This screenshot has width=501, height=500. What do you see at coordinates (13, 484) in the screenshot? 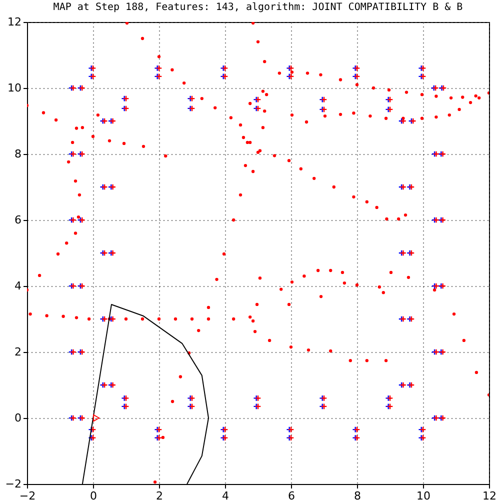
I see `y-tick-label: −2` at bounding box center [13, 484].